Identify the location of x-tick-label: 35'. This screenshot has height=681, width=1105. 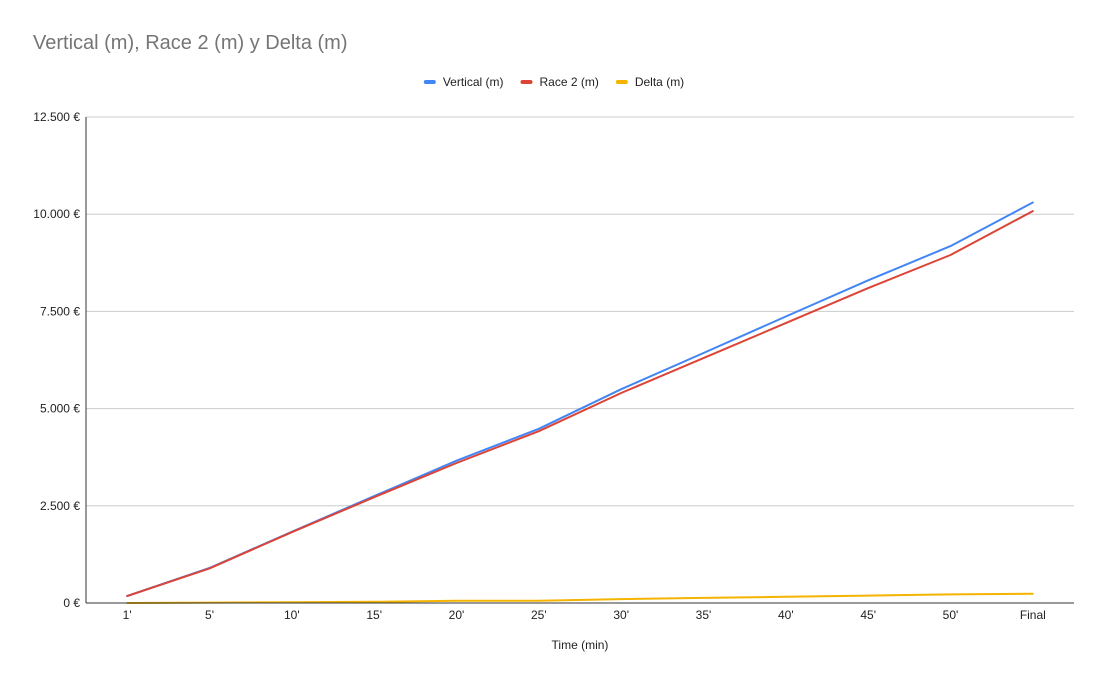
(704, 615).